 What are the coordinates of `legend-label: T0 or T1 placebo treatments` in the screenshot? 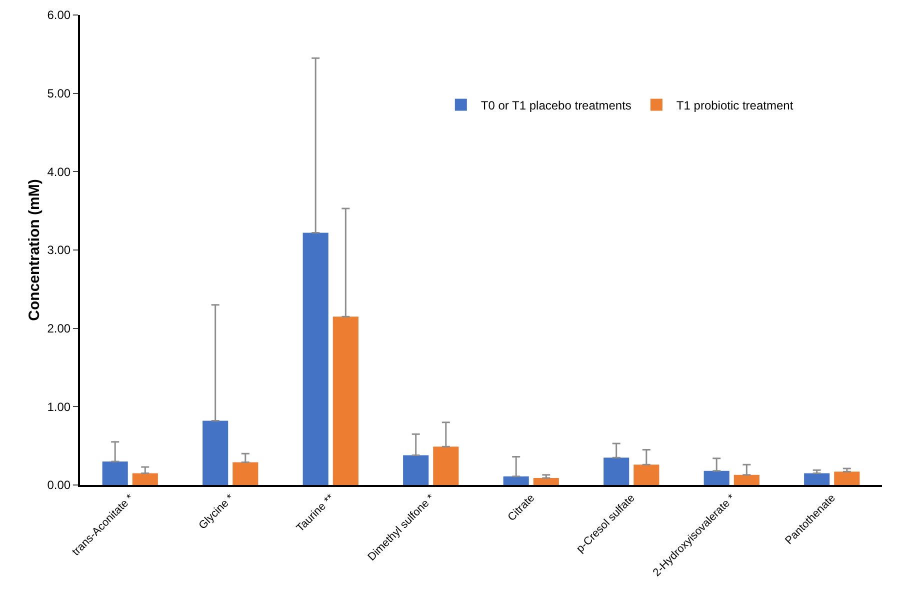 It's located at (556, 105).